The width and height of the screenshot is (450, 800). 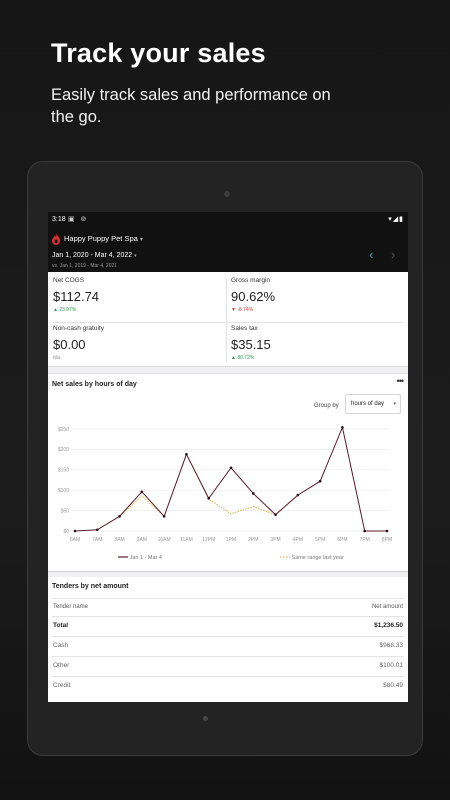 What do you see at coordinates (396, 219) in the screenshot?
I see `signal-battery-icon: ▾◢▮` at bounding box center [396, 219].